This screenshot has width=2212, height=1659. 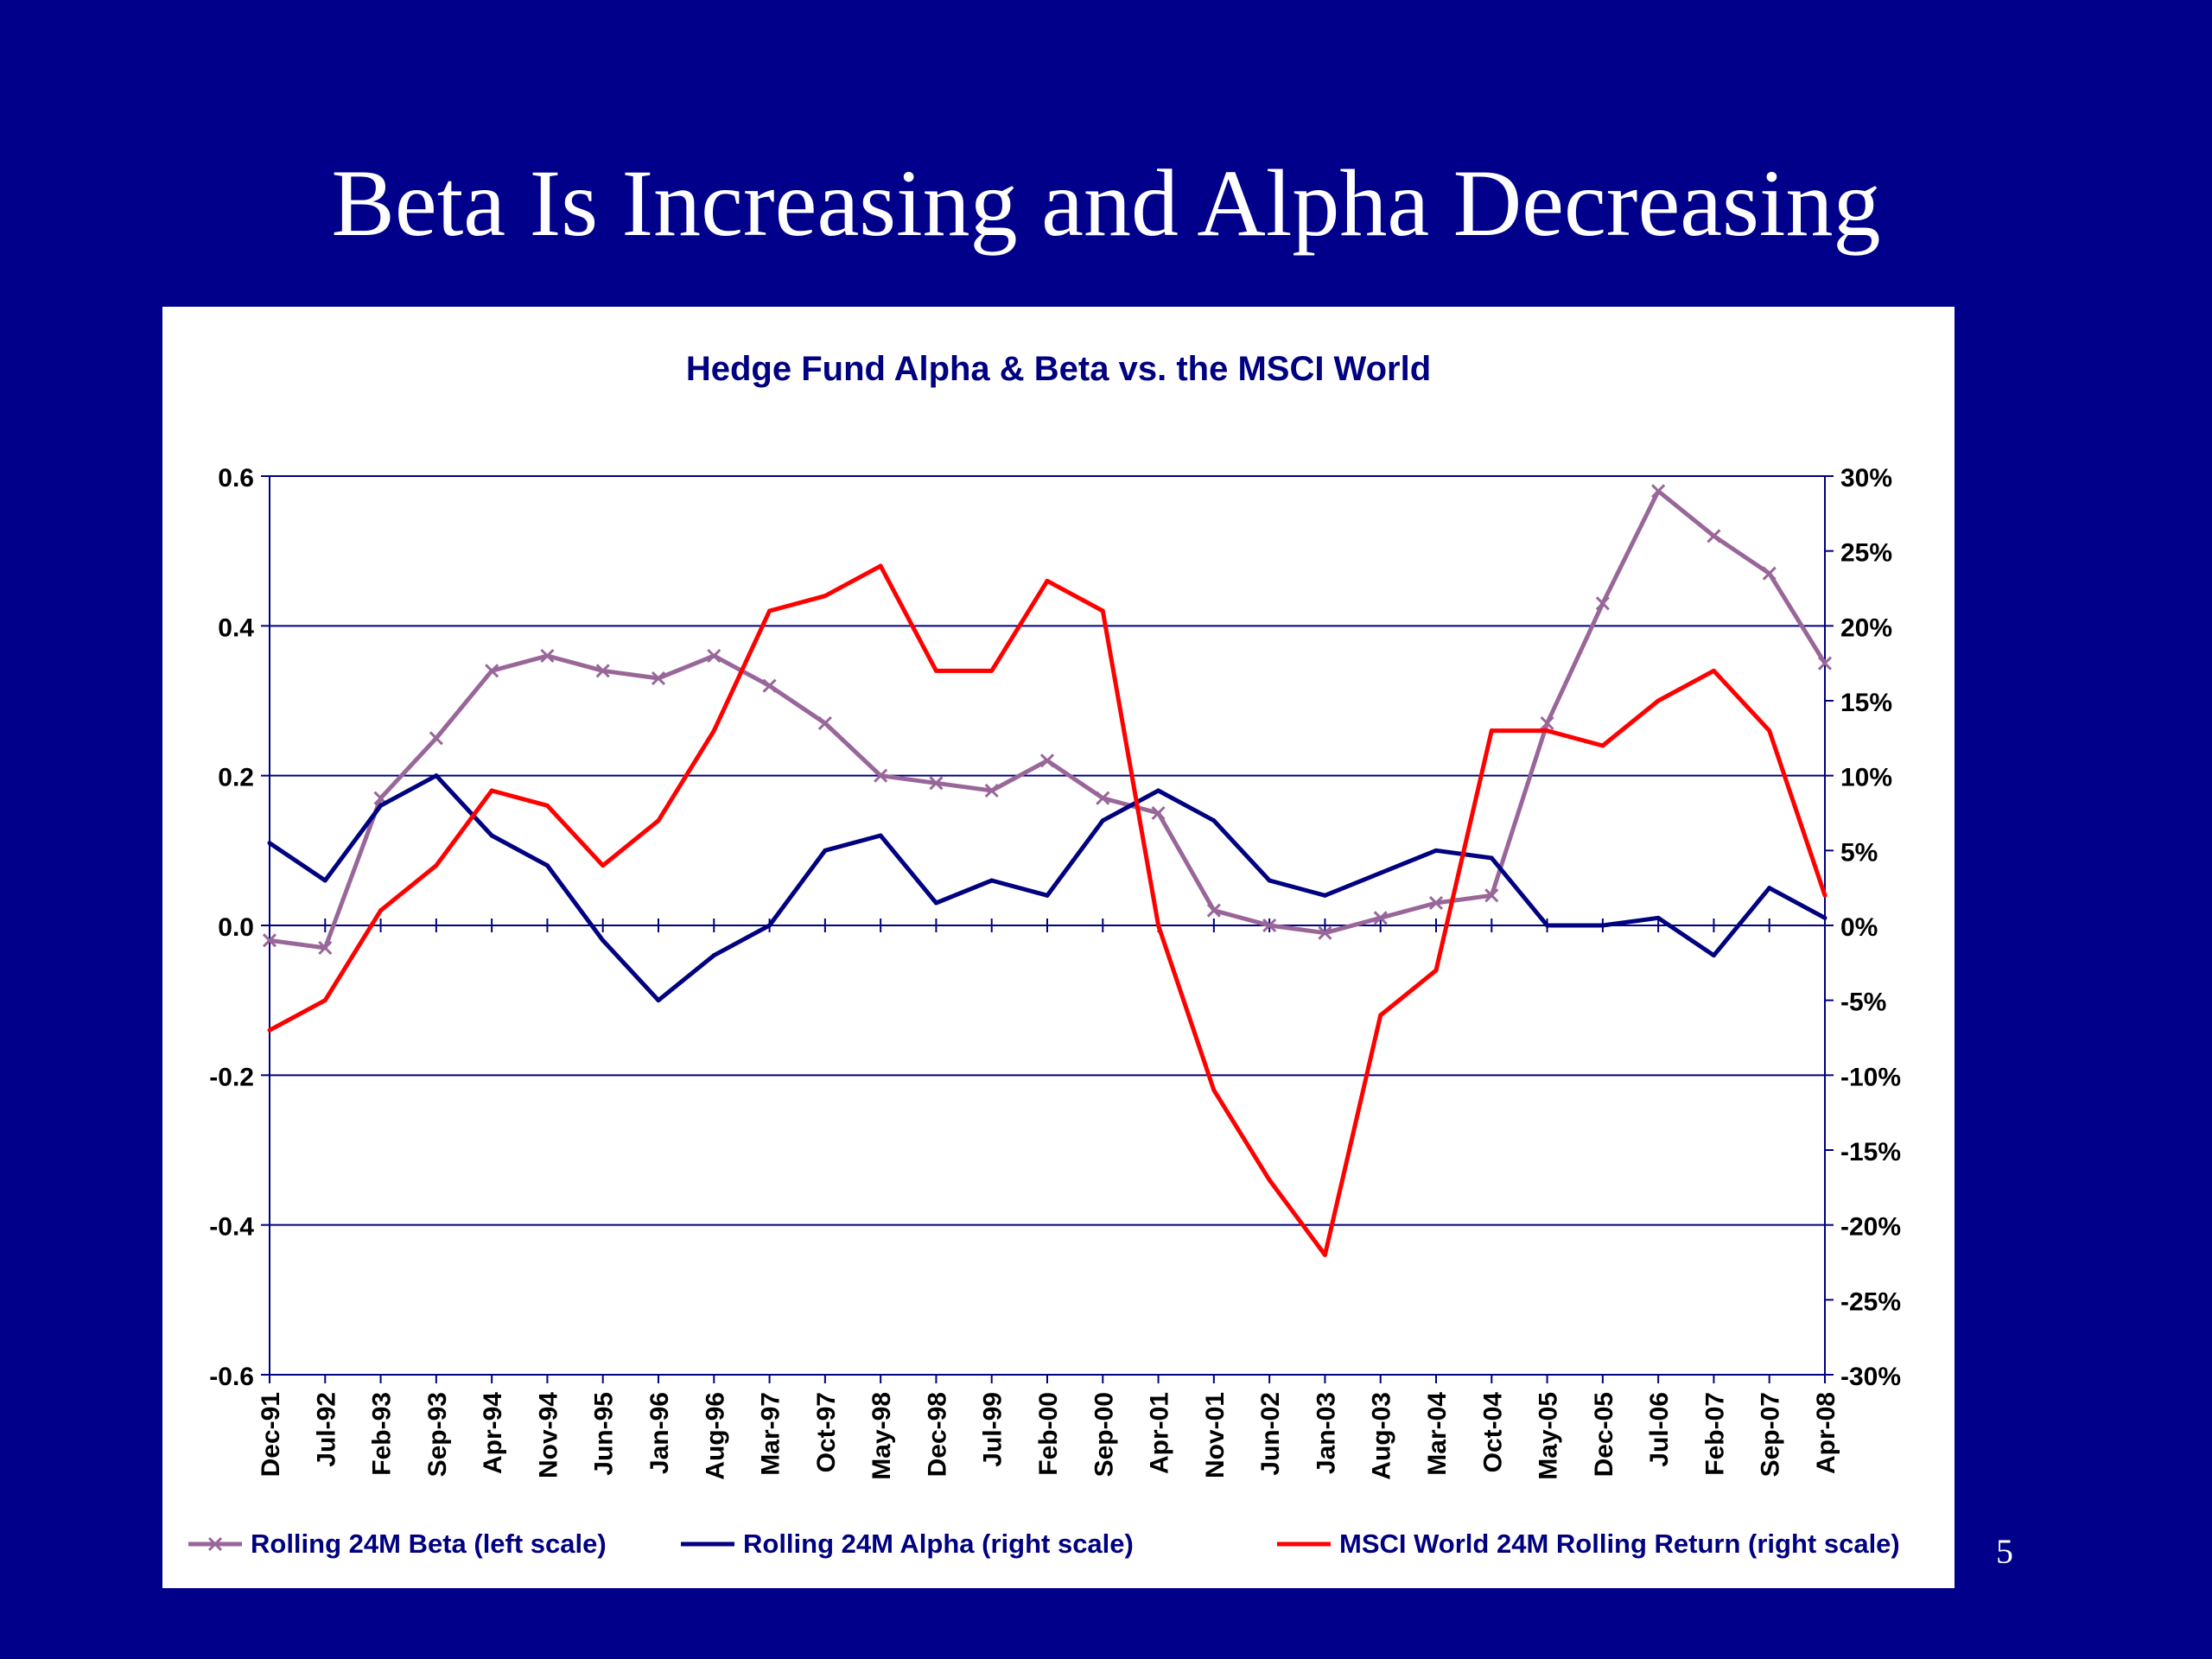 What do you see at coordinates (1866, 478) in the screenshot?
I see `right-tick-label: 30%` at bounding box center [1866, 478].